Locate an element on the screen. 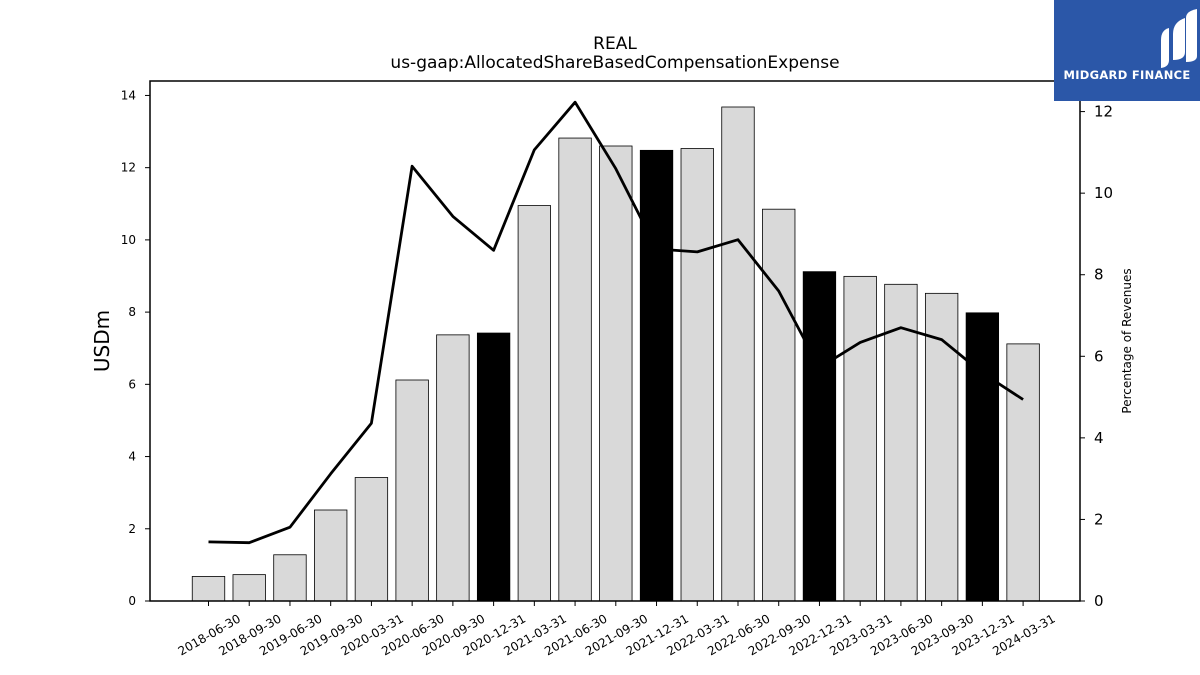 The image size is (1200, 675). right-y-axis: 0 2 4 6 8 10 12 is located at coordinates (1096, 356).